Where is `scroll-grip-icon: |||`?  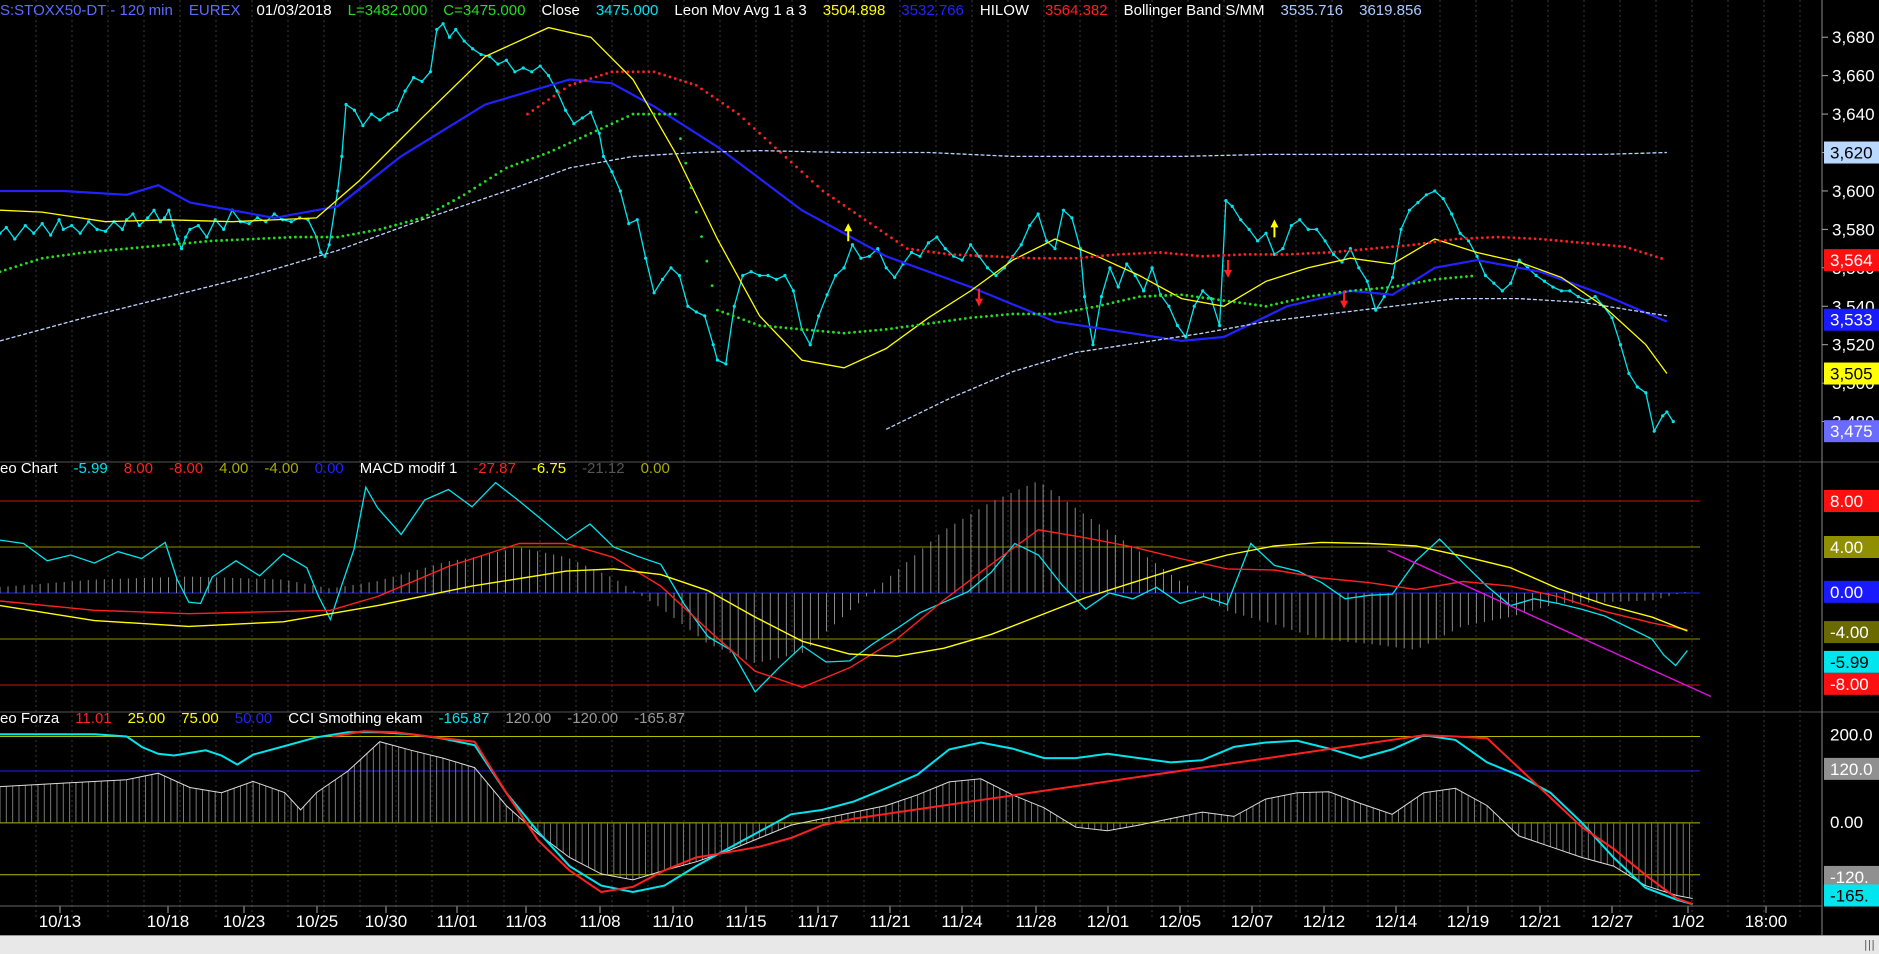
scroll-grip-icon: ||| is located at coordinates (1869, 944).